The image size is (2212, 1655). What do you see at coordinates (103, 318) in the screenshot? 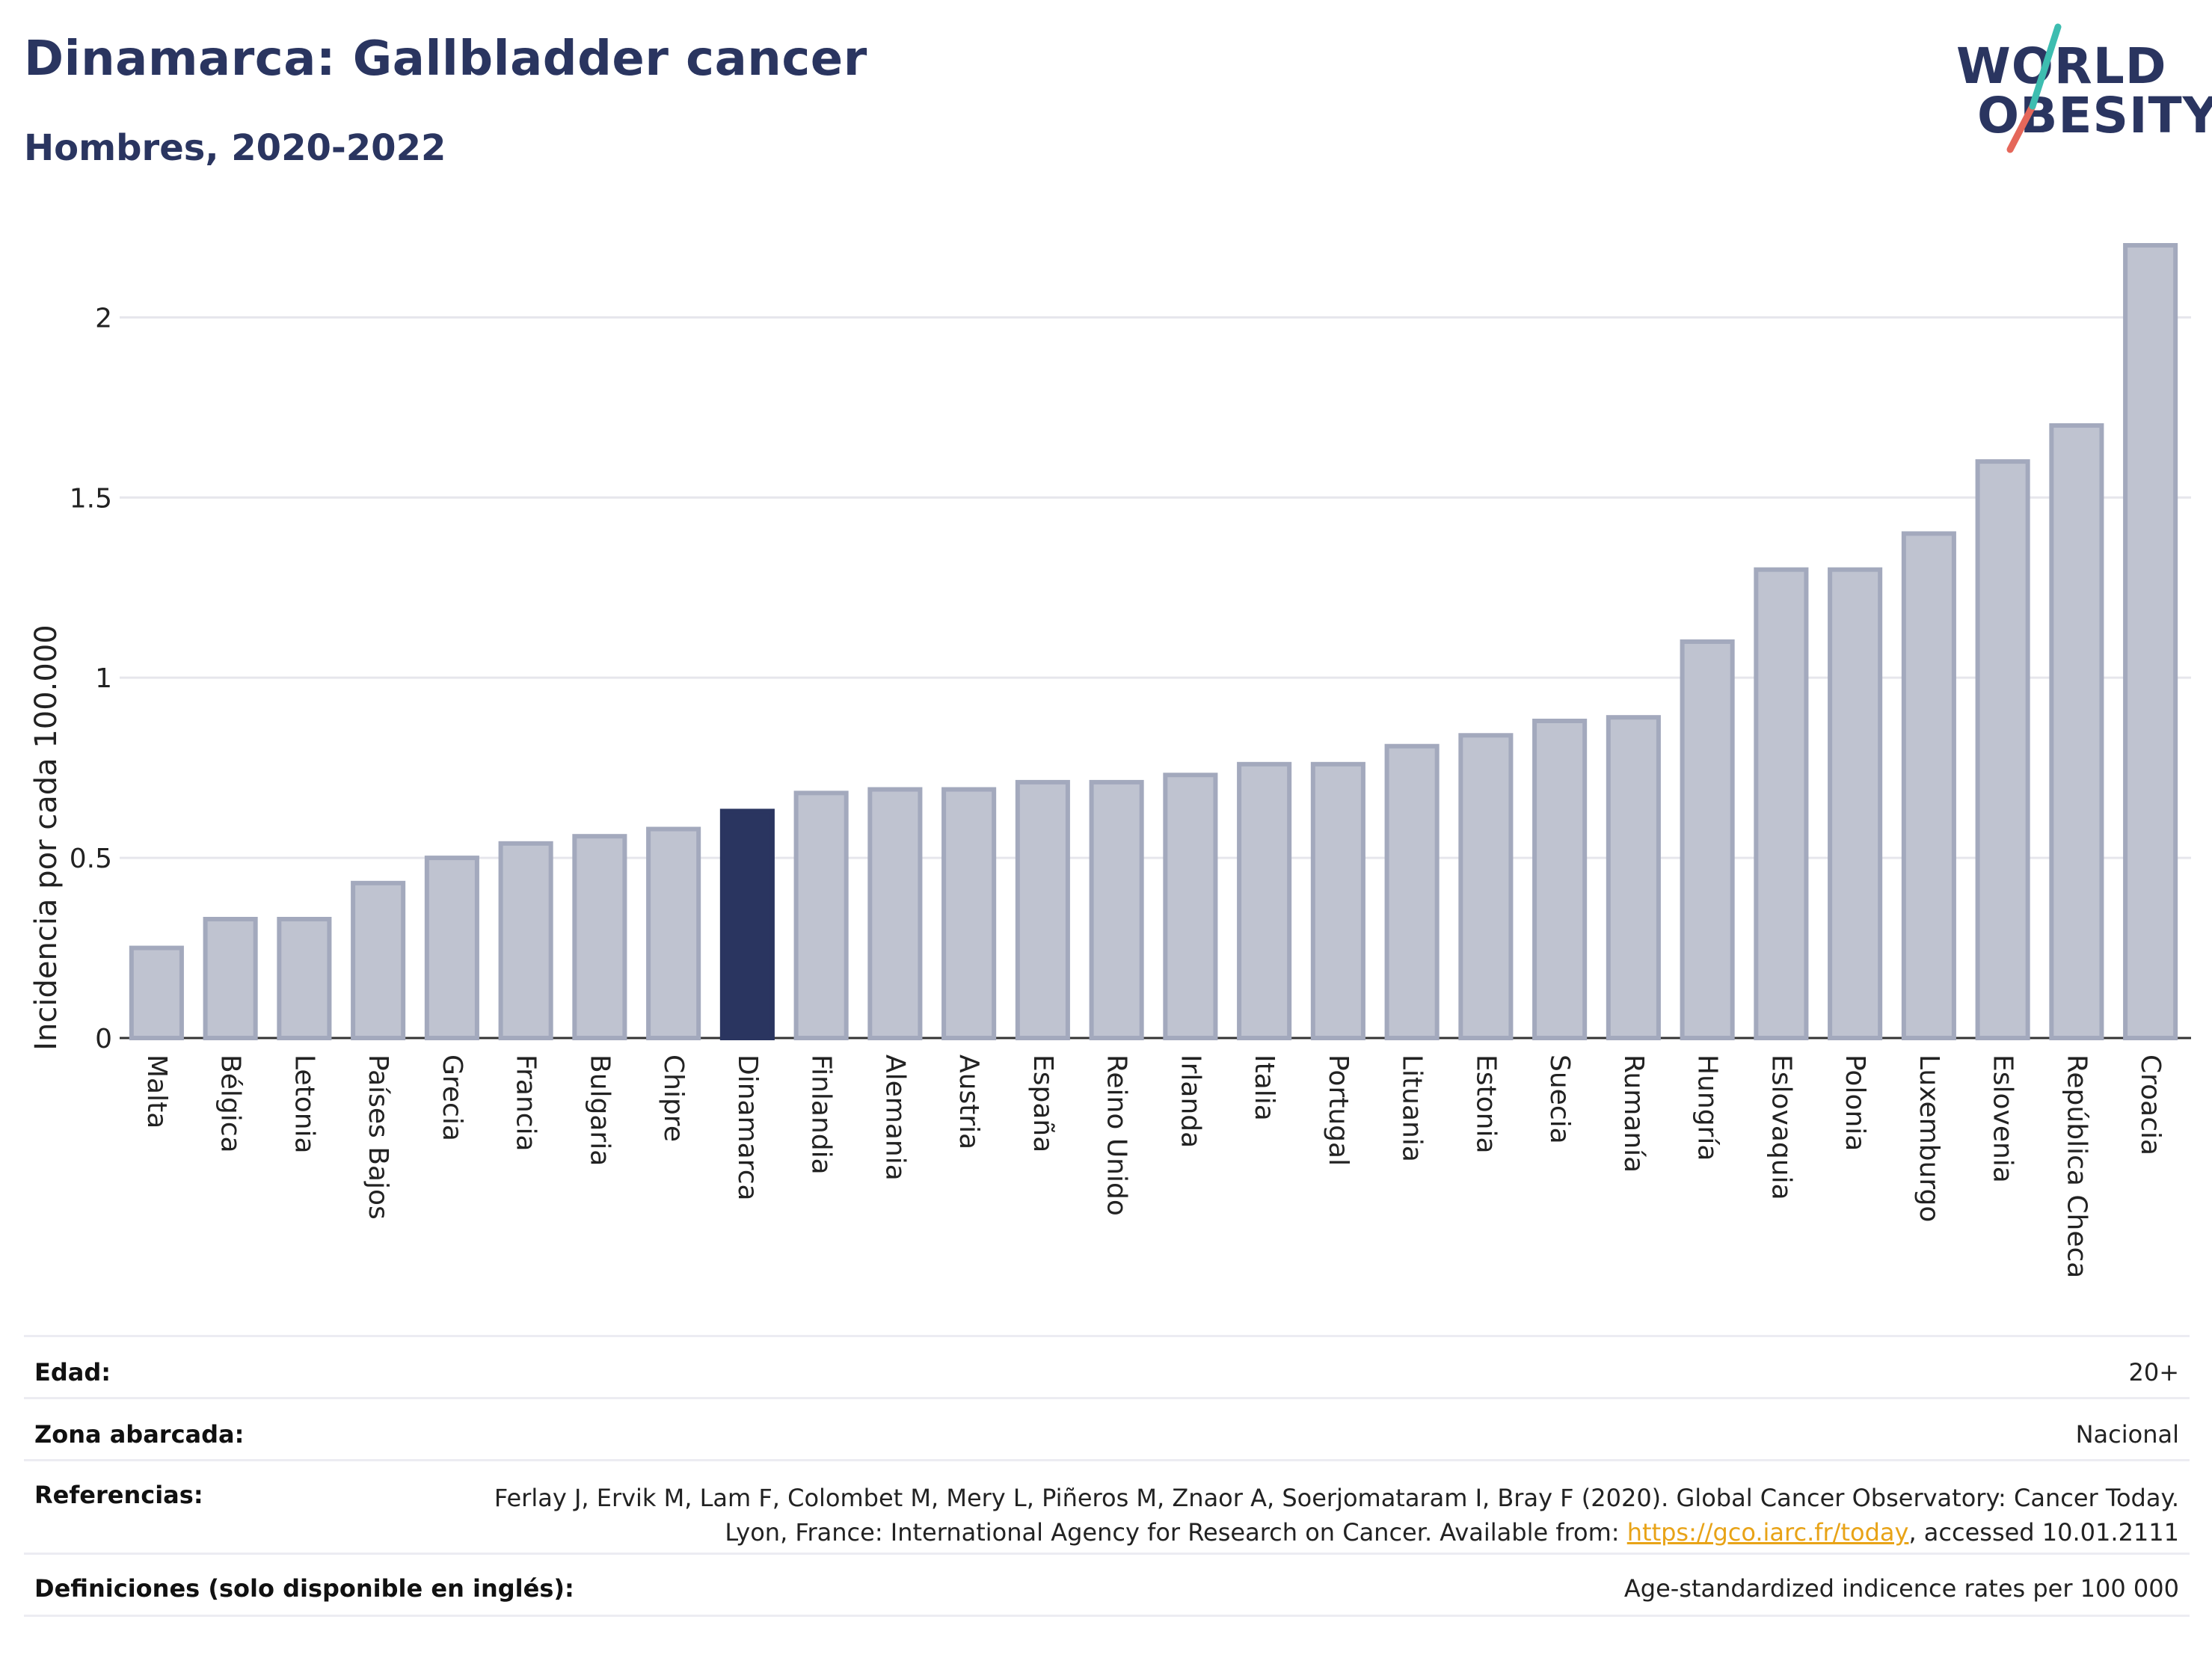
I see `y-tick-label: 2` at bounding box center [103, 318].